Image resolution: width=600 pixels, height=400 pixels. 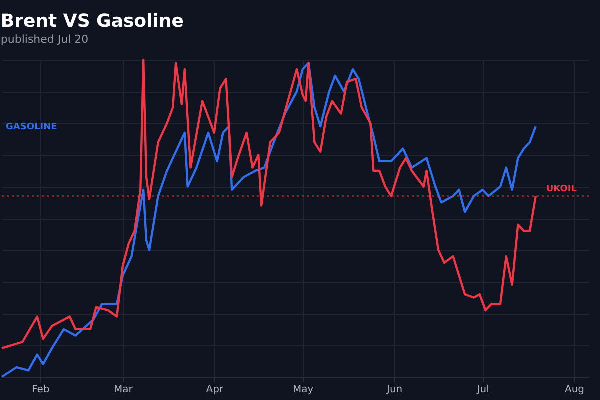 What do you see at coordinates (394, 390) in the screenshot?
I see `x-tick-label: Jun` at bounding box center [394, 390].